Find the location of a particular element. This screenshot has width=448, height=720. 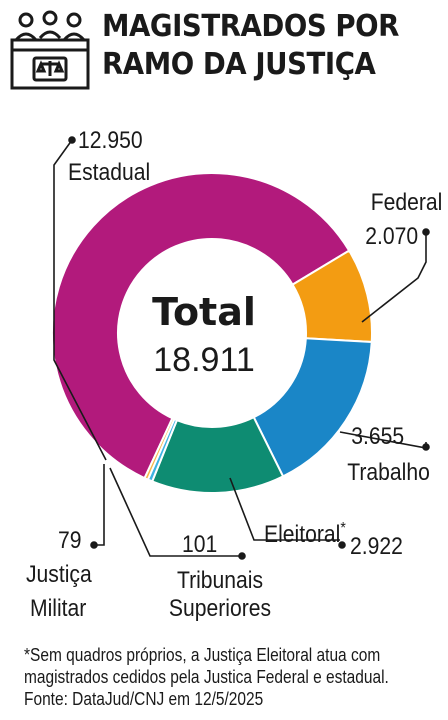

superiores-label-2: Superiores is located at coordinates (220, 608).